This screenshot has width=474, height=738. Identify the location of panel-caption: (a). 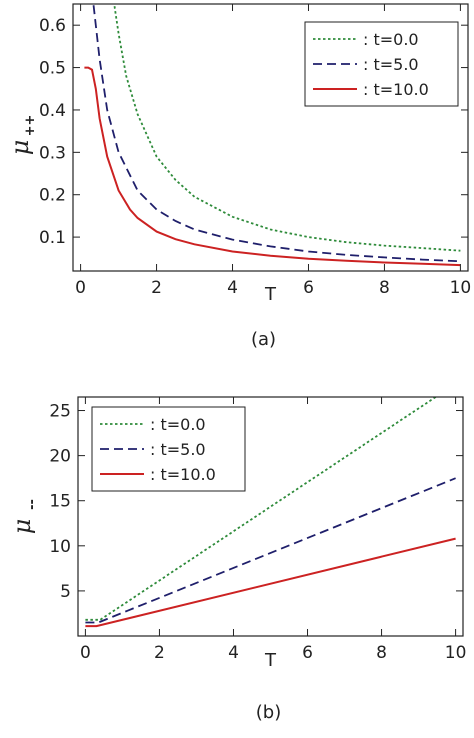
(263, 339).